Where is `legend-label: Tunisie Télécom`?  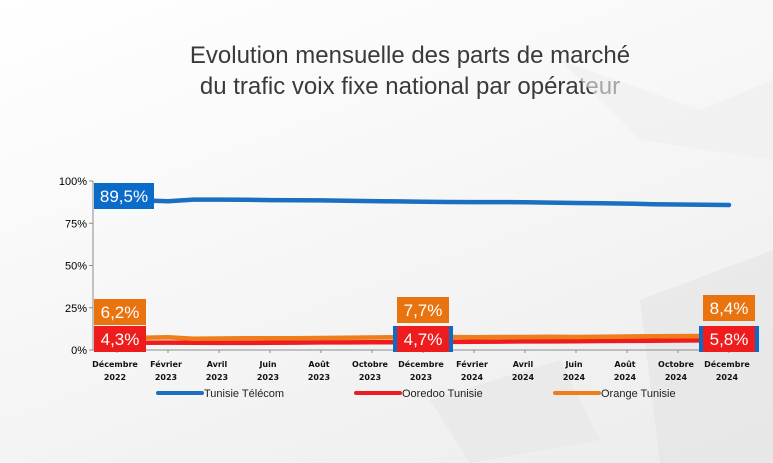
legend-label: Tunisie Télécom is located at coordinates (244, 394).